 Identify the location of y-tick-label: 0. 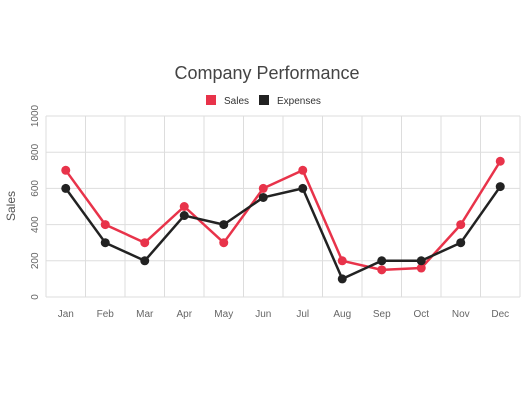
(35, 297).